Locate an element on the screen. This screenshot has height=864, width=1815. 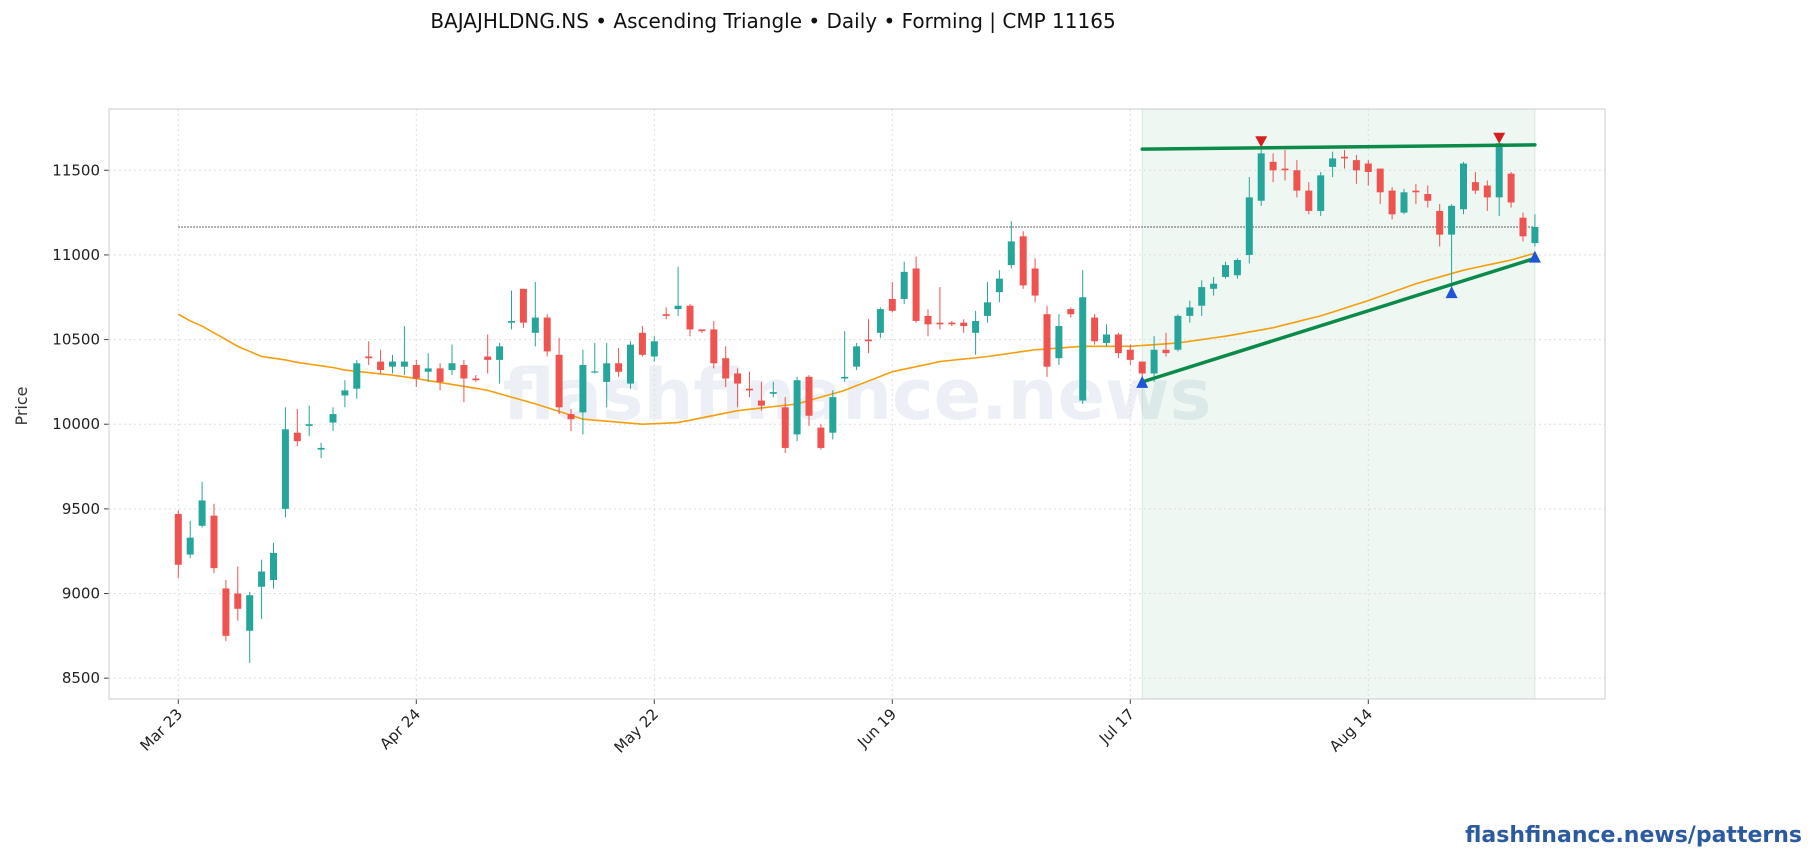
x-tick-label: Jul 17 is located at coordinates (1116, 726).